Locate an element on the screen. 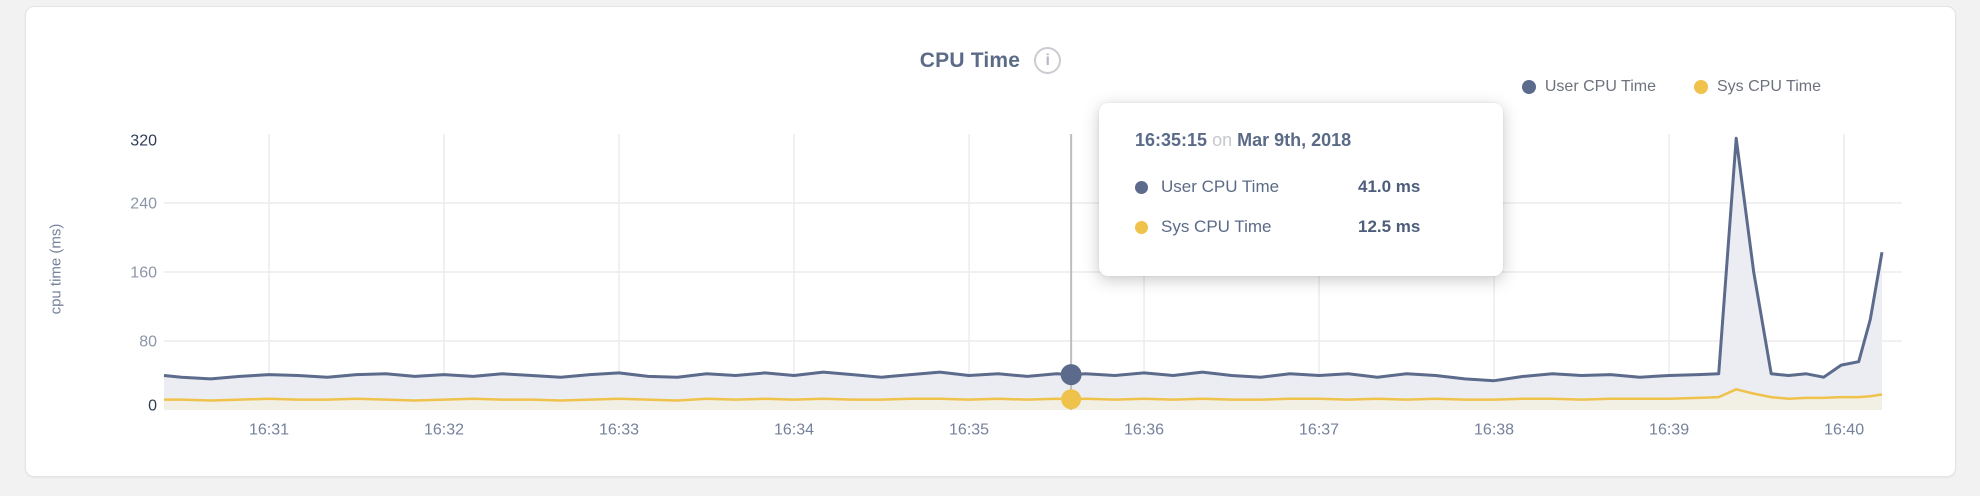 Image resolution: width=1980 pixels, height=496 pixels. y-tick-label: 240 is located at coordinates (143, 204).